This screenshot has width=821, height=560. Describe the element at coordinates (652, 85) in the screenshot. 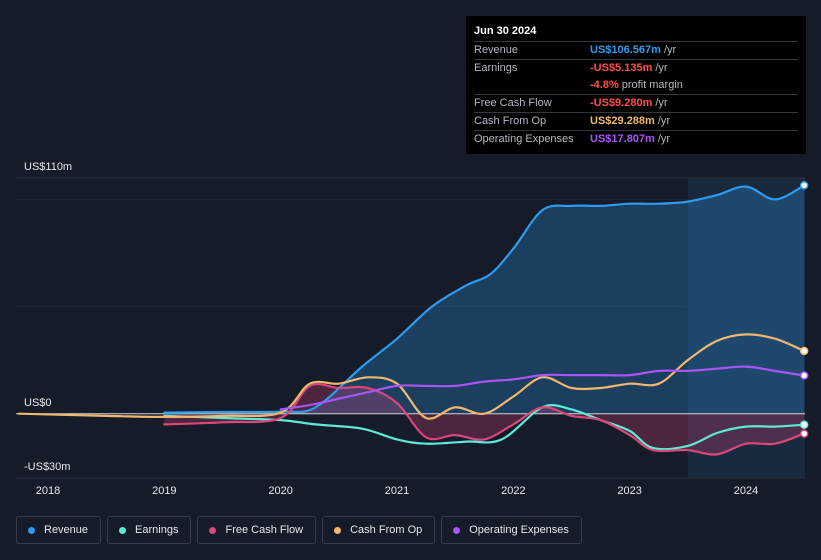

I see `tooltip-unit: profit margin` at that location.